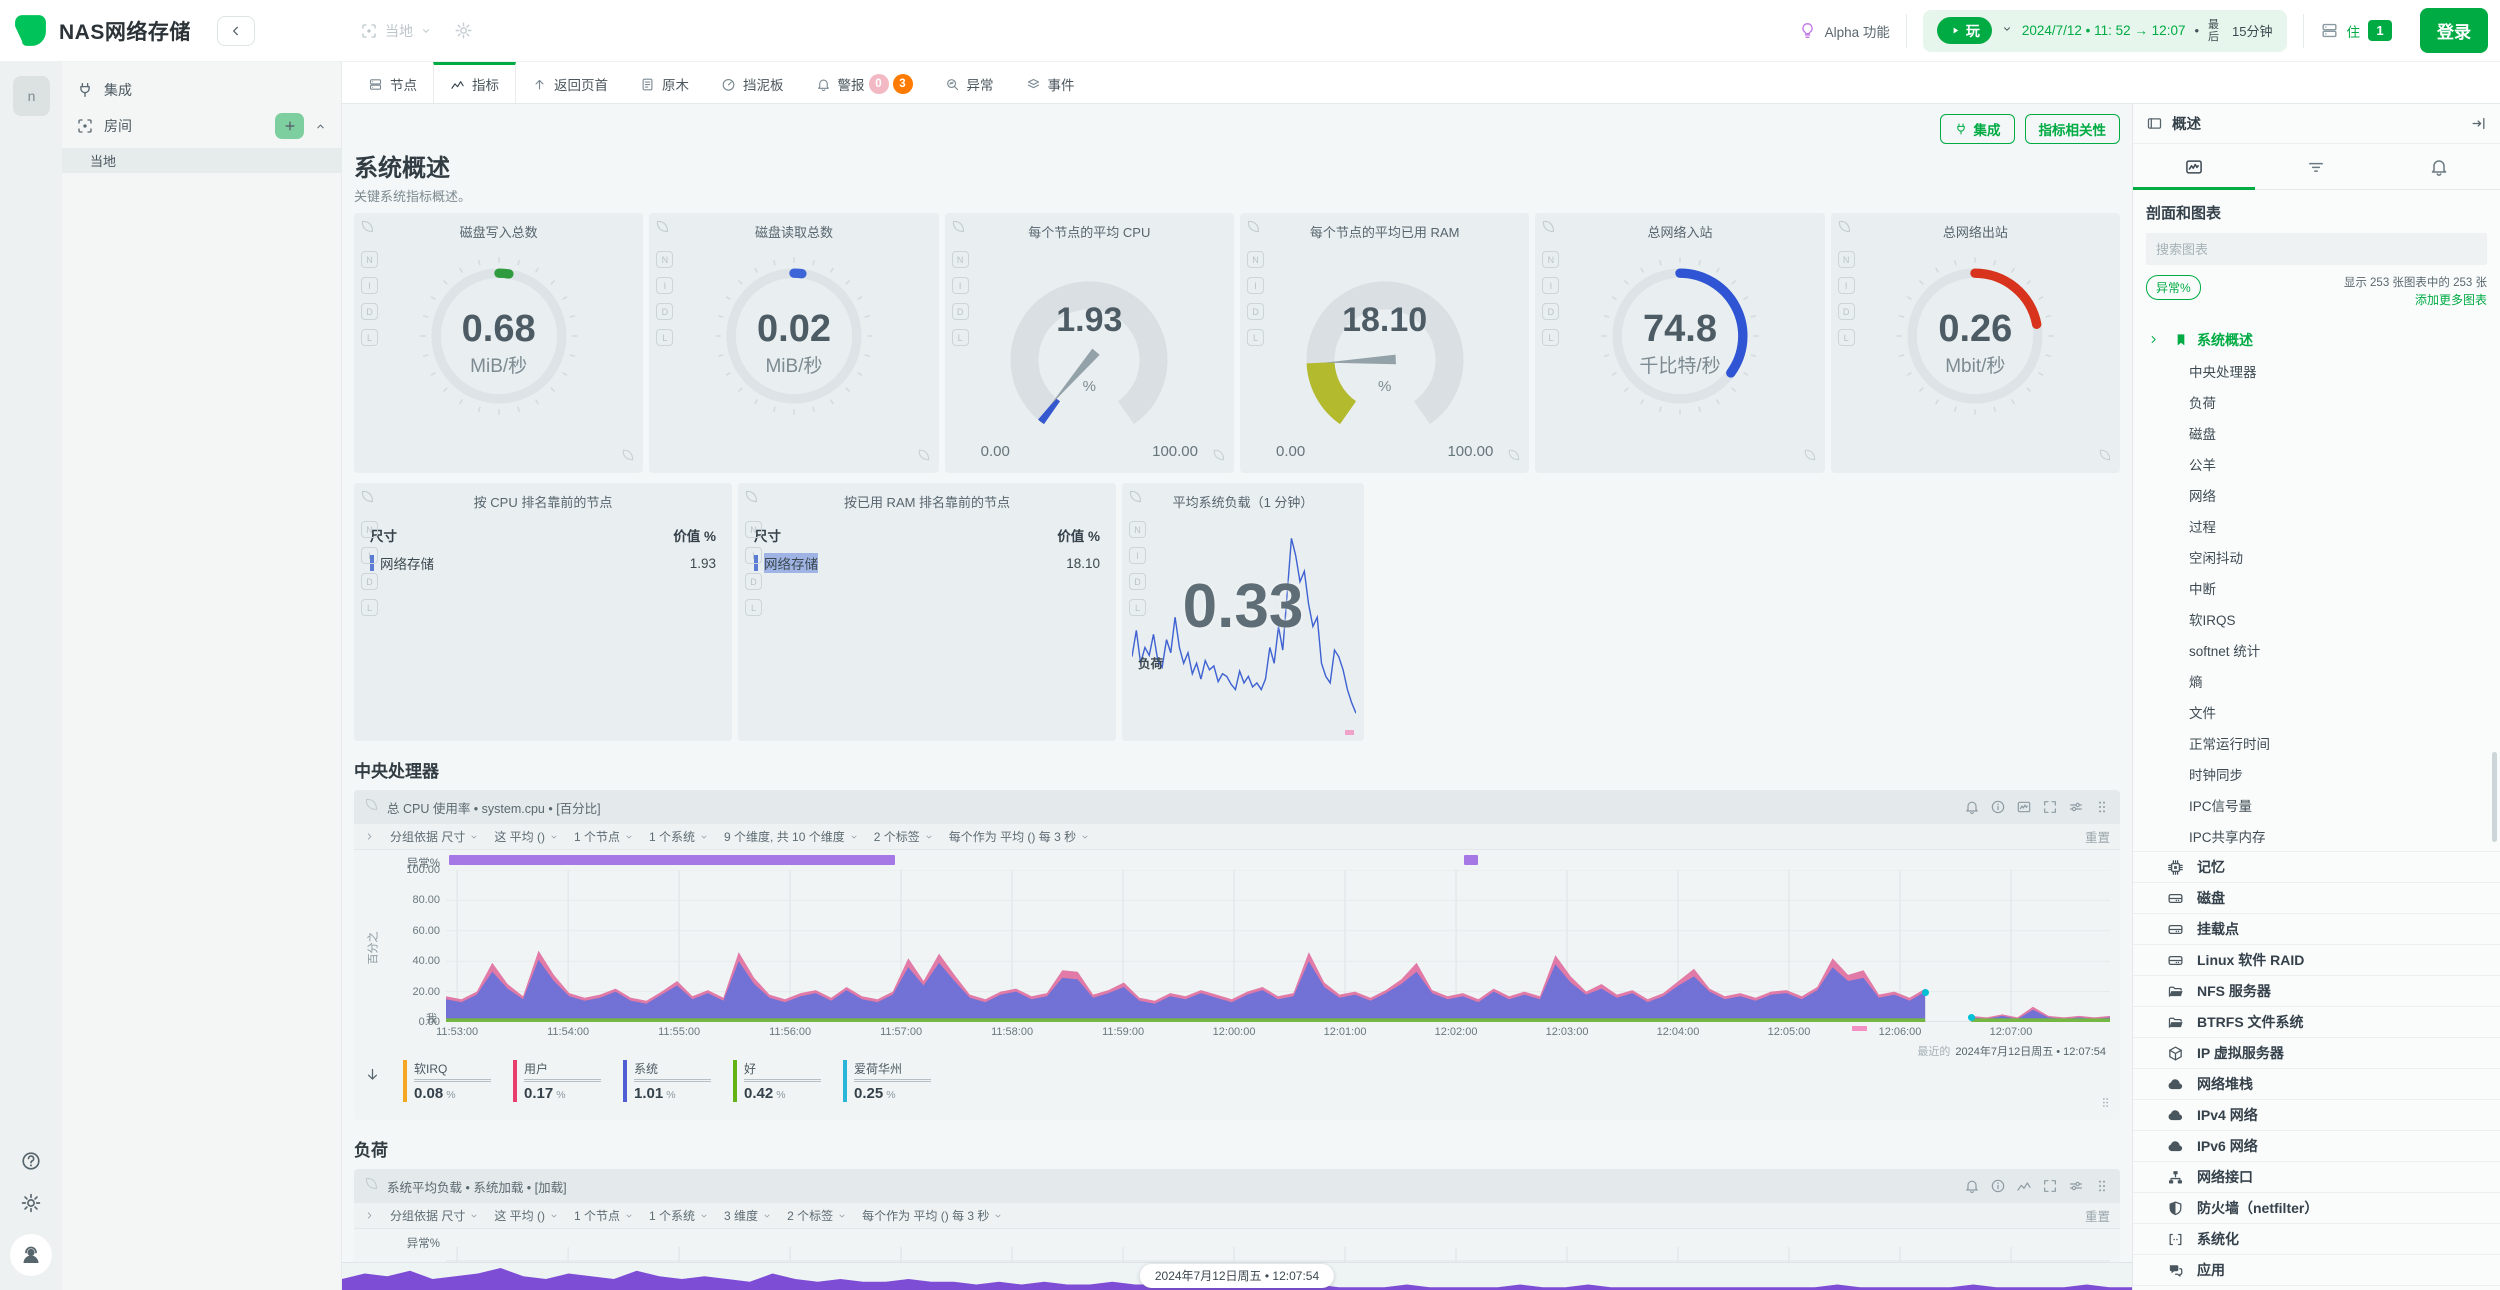 The image size is (2500, 1290). I want to click on menu-item-软IRQS: 软IRQS, so click(2316, 618).